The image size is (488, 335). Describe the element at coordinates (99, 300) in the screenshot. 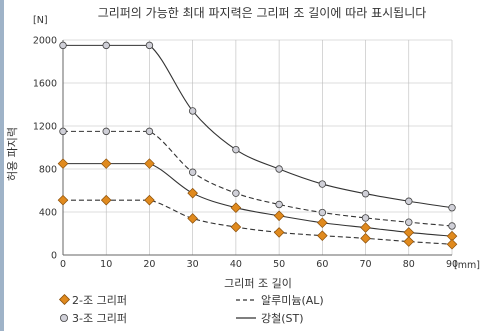

I see `legend-label-2jaw: 2-조 그리퍼` at that location.